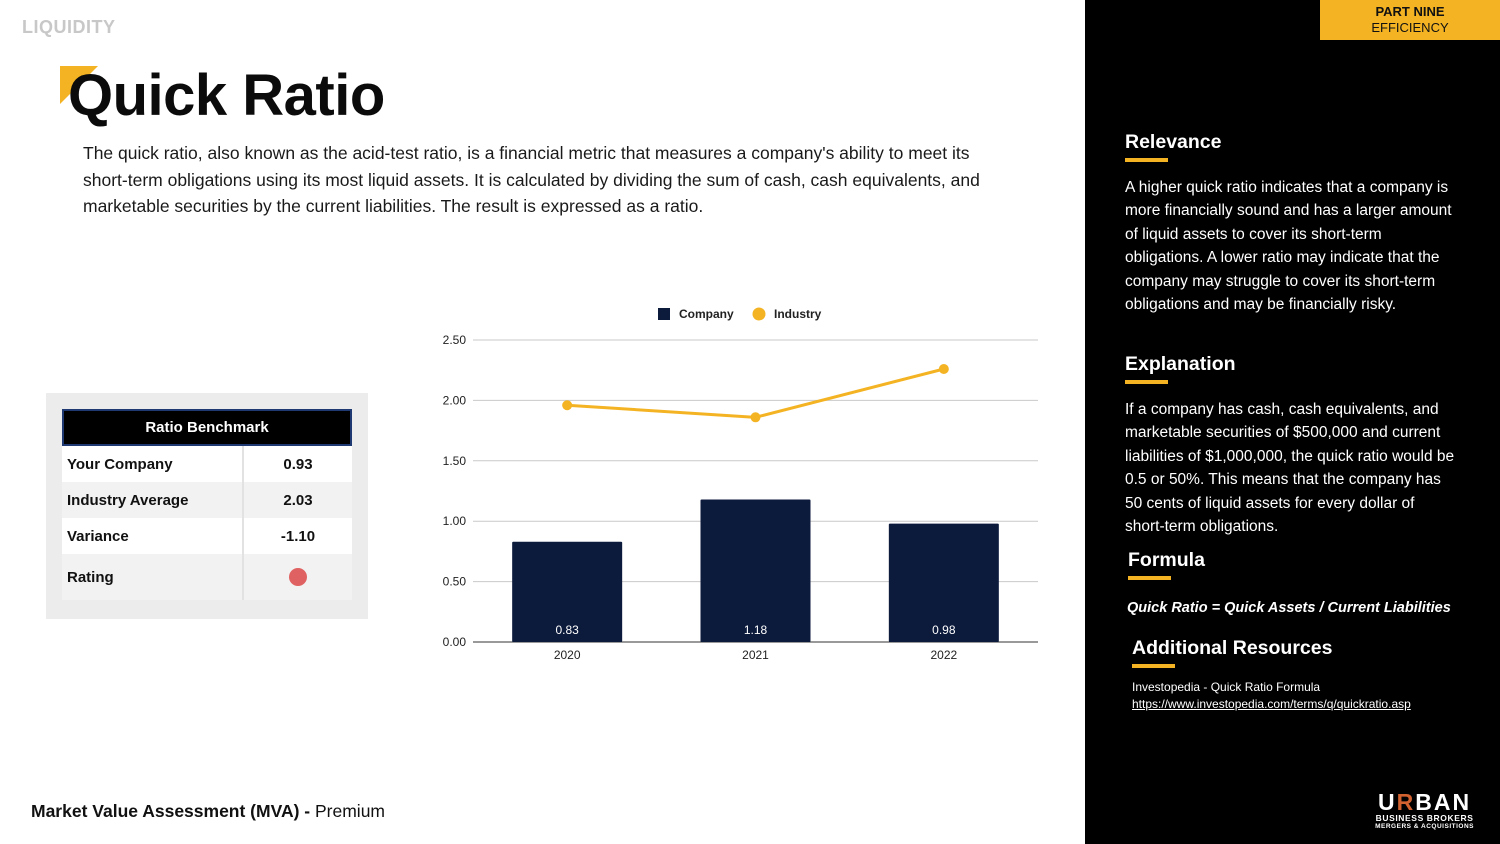 This screenshot has width=1500, height=844. Describe the element at coordinates (79, 85) in the screenshot. I see `title-accent-icon` at that location.